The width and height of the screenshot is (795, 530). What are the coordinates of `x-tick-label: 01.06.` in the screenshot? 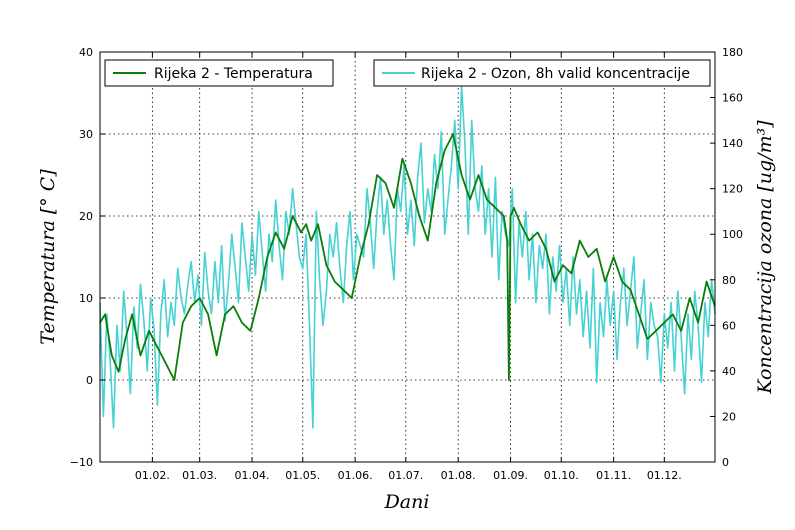 It's located at (355, 475).